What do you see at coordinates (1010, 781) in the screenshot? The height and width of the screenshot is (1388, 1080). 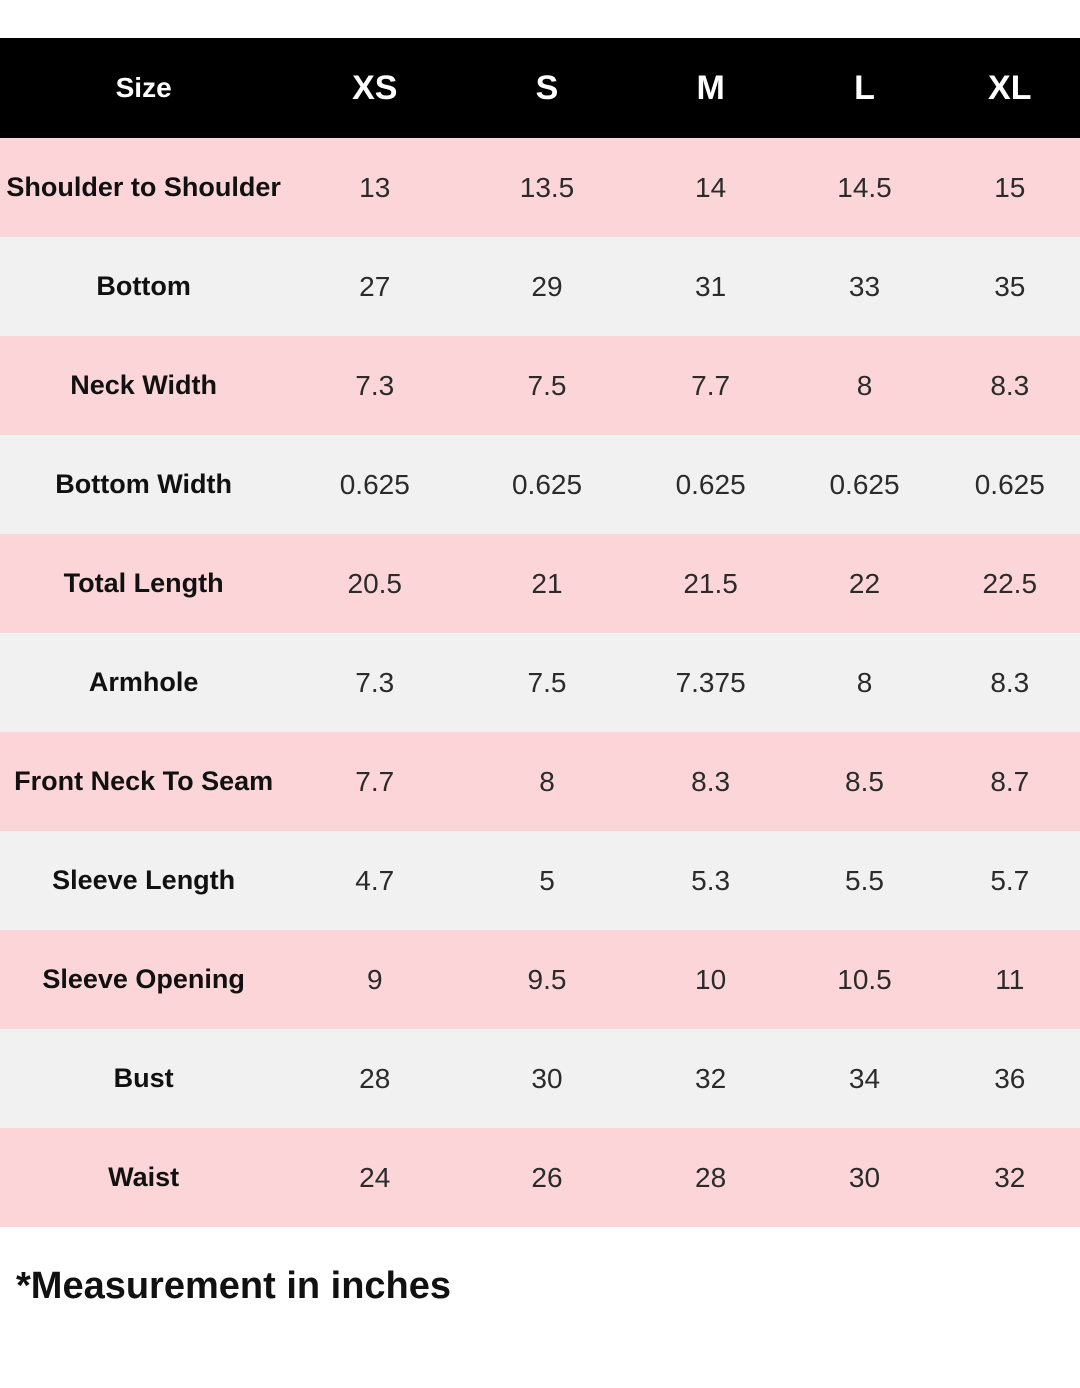 I see `measurement-value: 8.7` at bounding box center [1010, 781].